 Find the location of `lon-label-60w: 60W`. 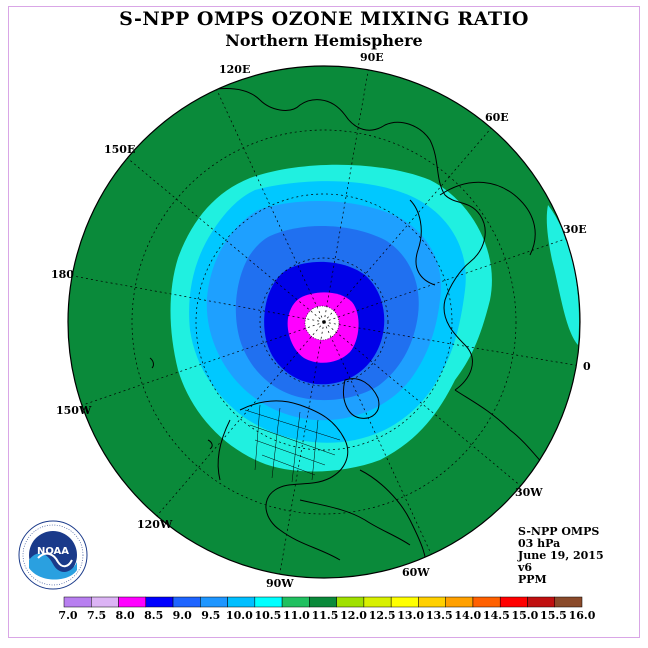

lon-label-60w: 60W is located at coordinates (416, 572).